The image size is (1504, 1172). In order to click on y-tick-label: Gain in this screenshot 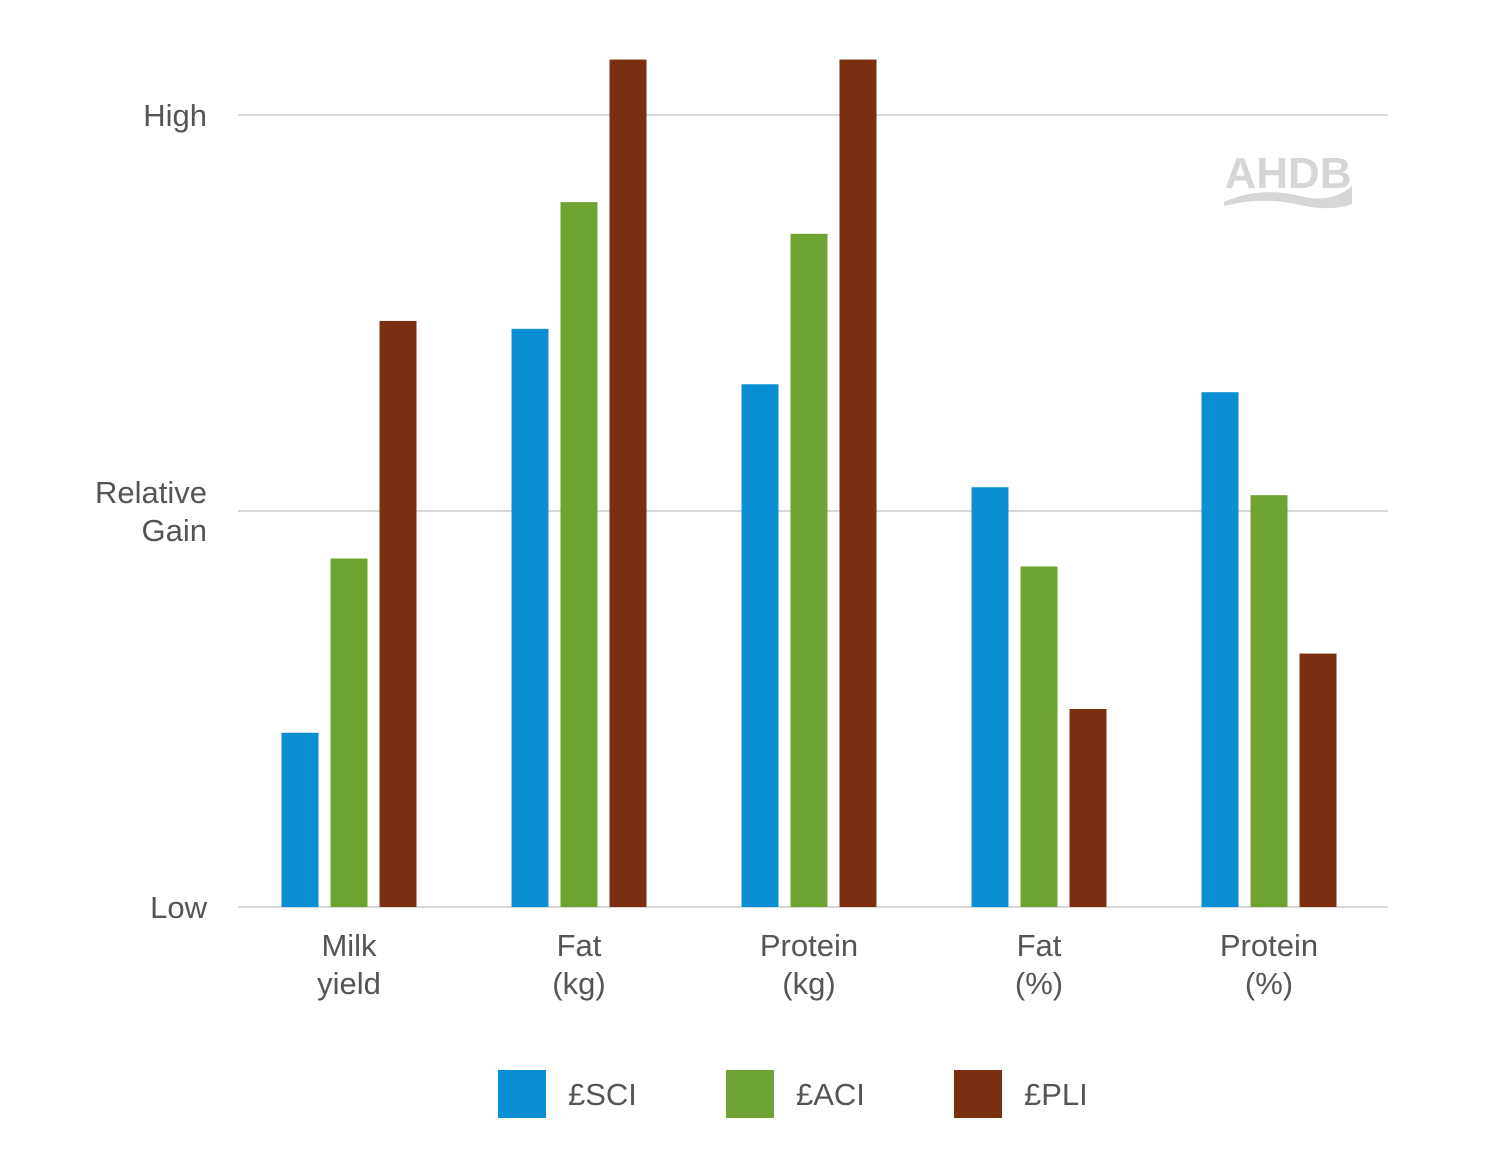, I will do `click(174, 530)`.